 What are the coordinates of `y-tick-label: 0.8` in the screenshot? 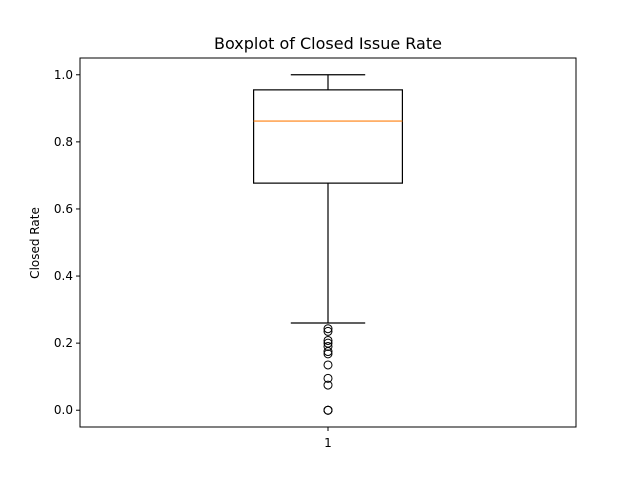 It's located at (63, 142).